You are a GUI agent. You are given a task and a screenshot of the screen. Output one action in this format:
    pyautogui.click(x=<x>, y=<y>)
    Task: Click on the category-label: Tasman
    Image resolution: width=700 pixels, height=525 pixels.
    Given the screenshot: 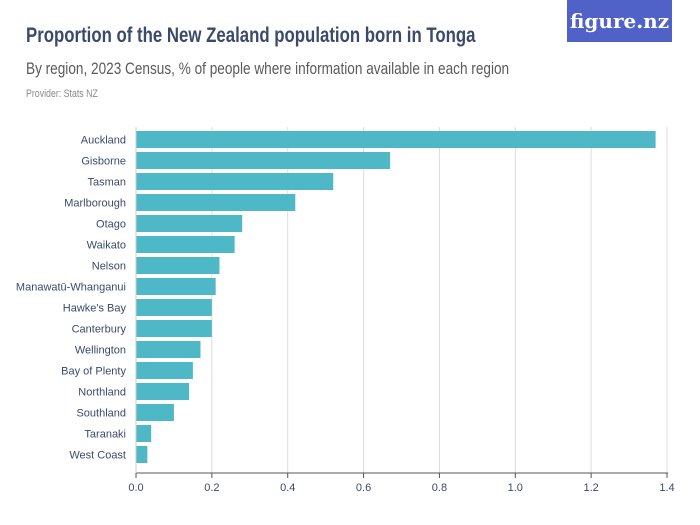 What is the action you would take?
    pyautogui.click(x=106, y=183)
    